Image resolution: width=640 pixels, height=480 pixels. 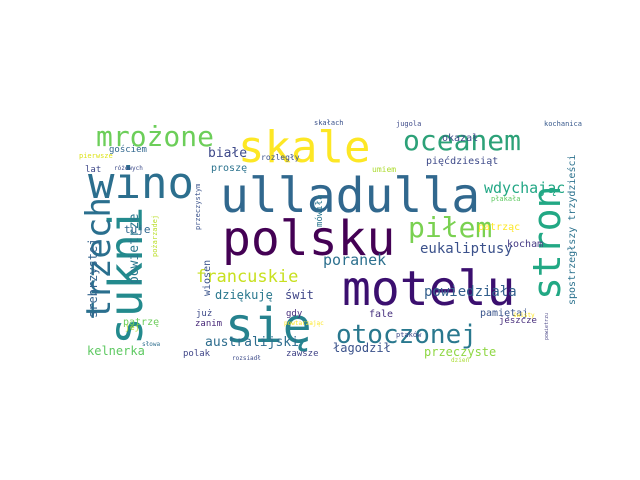 What do you see at coordinates (141, 322) in the screenshot?
I see `cloud-word: patrzę` at bounding box center [141, 322].